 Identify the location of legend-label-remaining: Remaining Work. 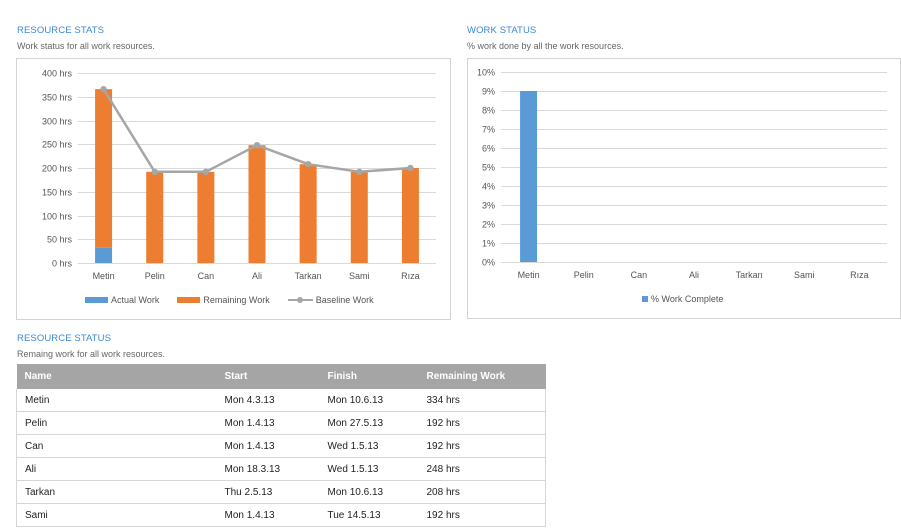
(236, 300).